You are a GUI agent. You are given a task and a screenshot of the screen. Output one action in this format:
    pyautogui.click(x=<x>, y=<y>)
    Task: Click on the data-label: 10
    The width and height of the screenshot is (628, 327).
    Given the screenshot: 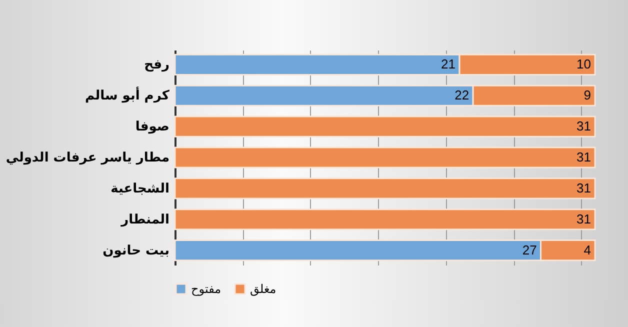 What is the action you would take?
    pyautogui.click(x=583, y=64)
    